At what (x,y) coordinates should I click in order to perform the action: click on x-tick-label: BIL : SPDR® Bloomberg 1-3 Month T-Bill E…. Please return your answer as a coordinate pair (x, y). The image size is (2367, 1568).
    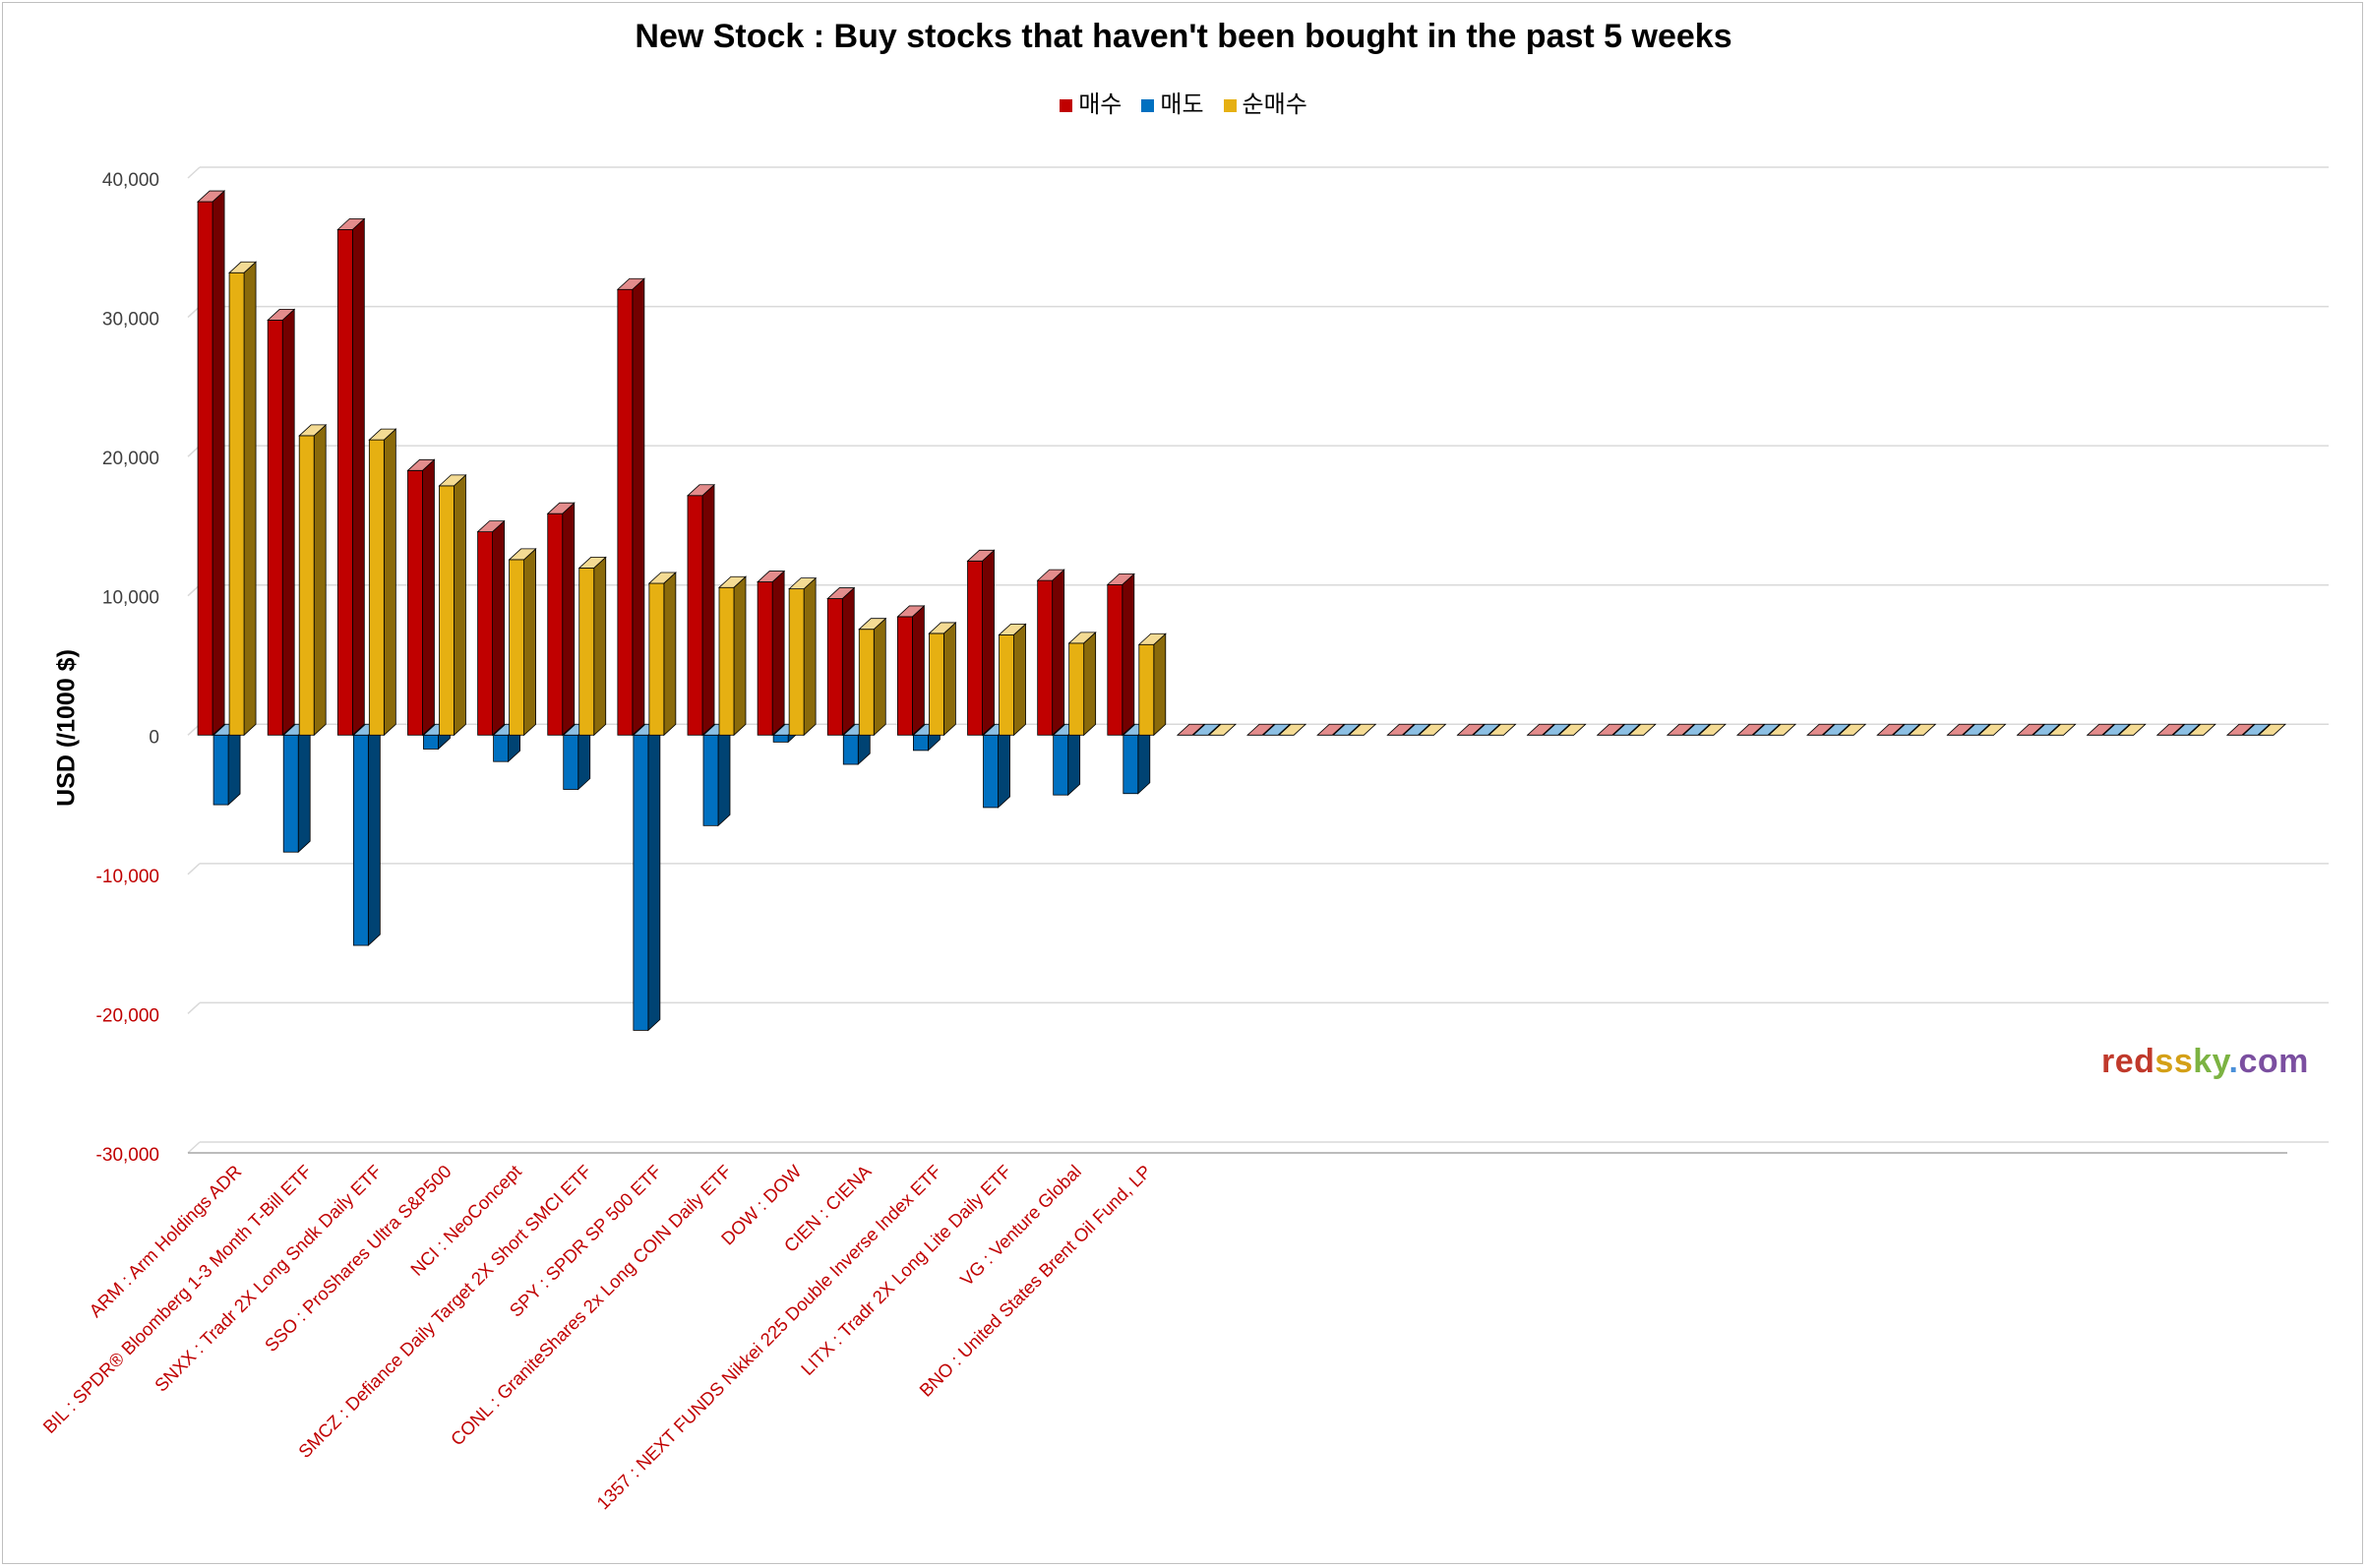
    Looking at the image, I should click on (176, 1299).